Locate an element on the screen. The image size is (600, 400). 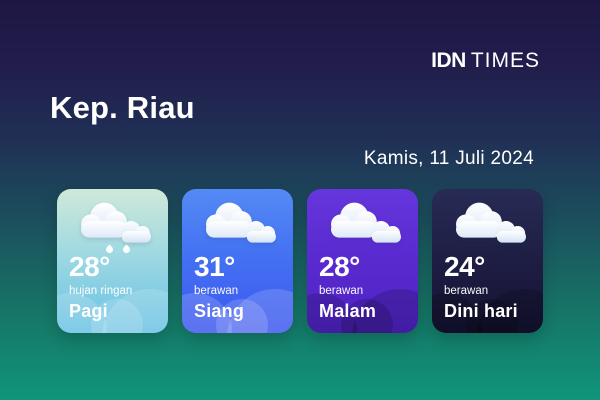
cloud-rain-icon is located at coordinates (116, 226).